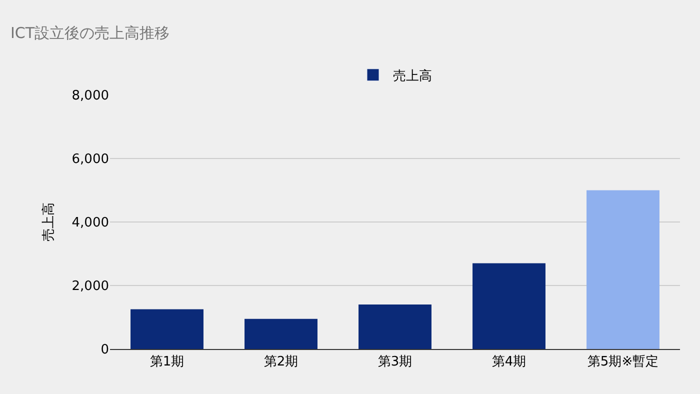 This screenshot has width=700, height=394. What do you see at coordinates (623, 362) in the screenshot?
I see `x-tick-label: 第5期※暫定` at bounding box center [623, 362].